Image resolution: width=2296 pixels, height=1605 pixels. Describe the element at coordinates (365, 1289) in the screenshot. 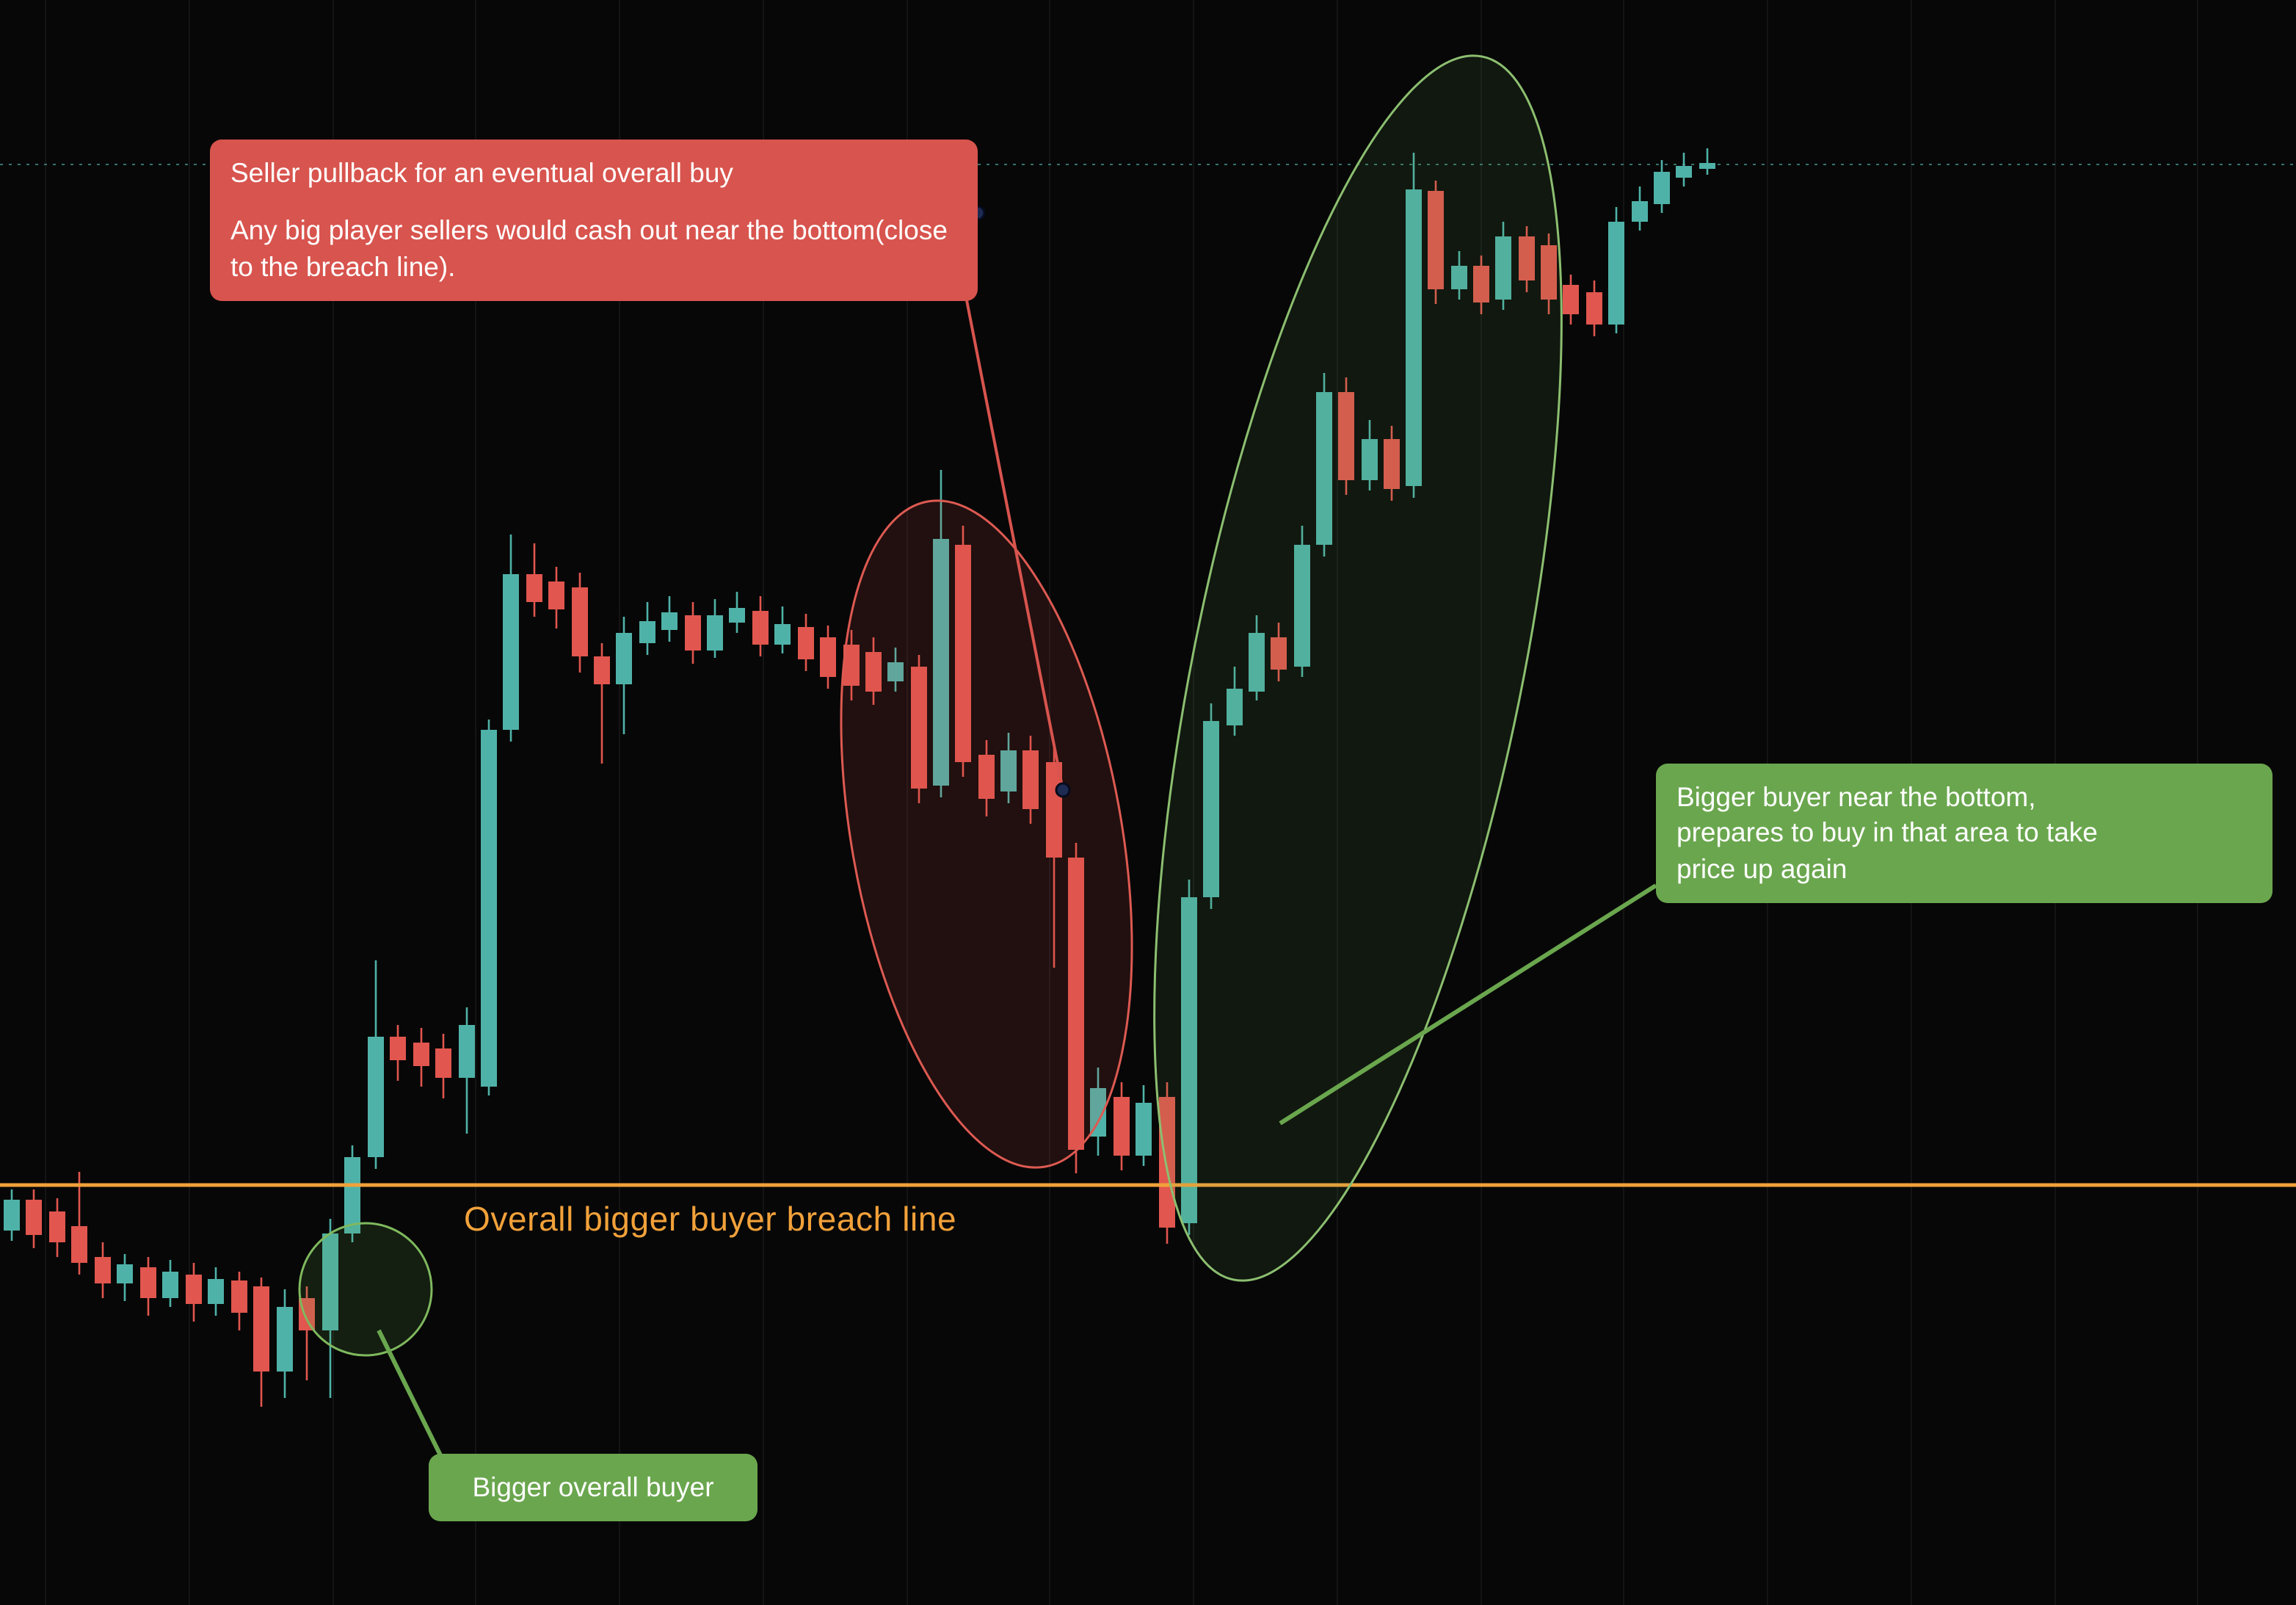

I see `bigger-overall-buyer-circle` at that location.